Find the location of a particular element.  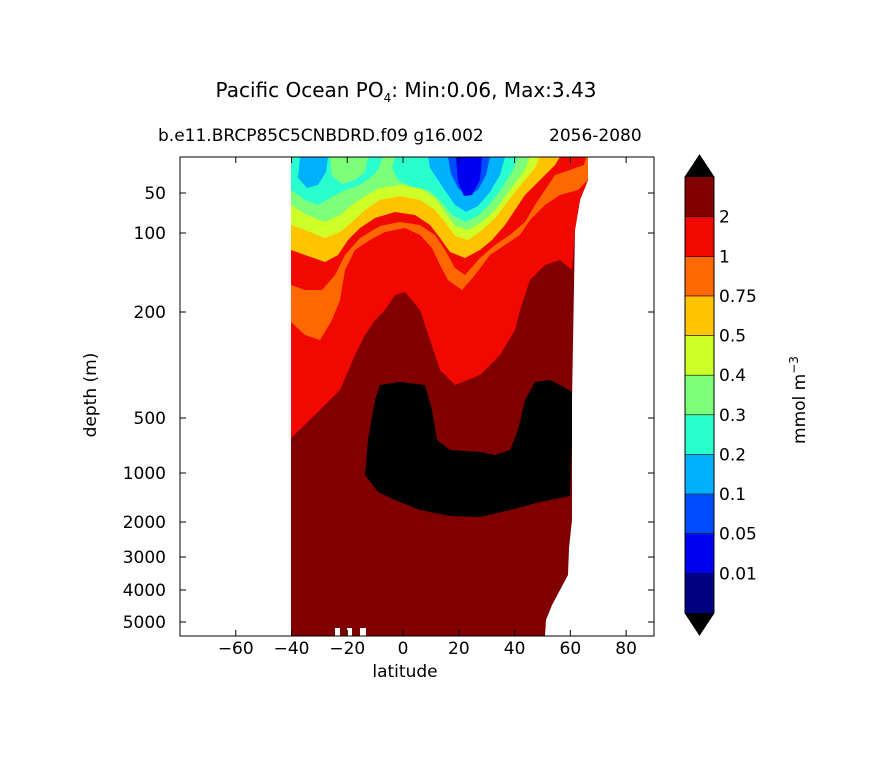

colorbar-tick-label: 0.3 is located at coordinates (732, 416).